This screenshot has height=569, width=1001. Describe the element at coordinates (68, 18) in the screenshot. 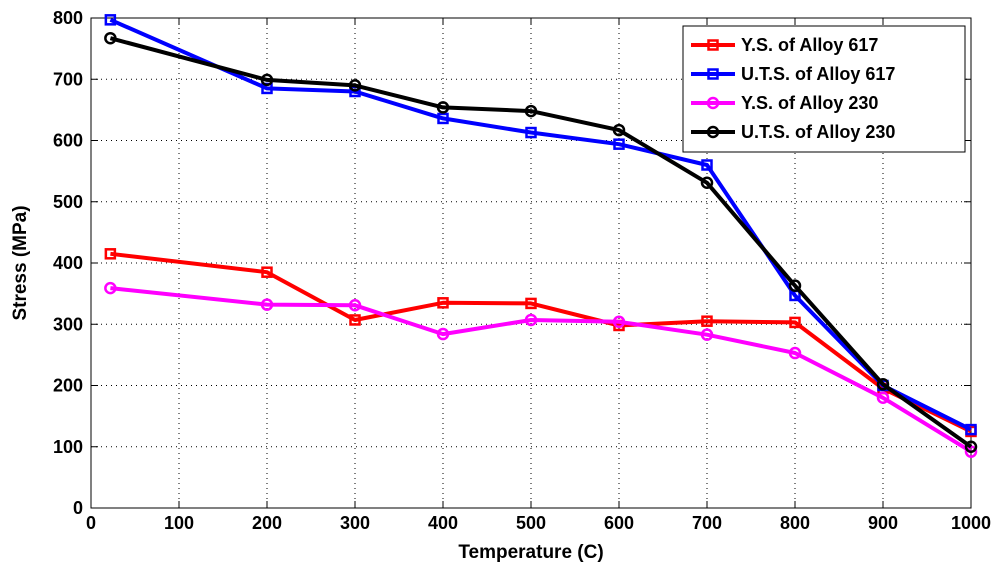

I see `y-tick-label: 800` at that location.